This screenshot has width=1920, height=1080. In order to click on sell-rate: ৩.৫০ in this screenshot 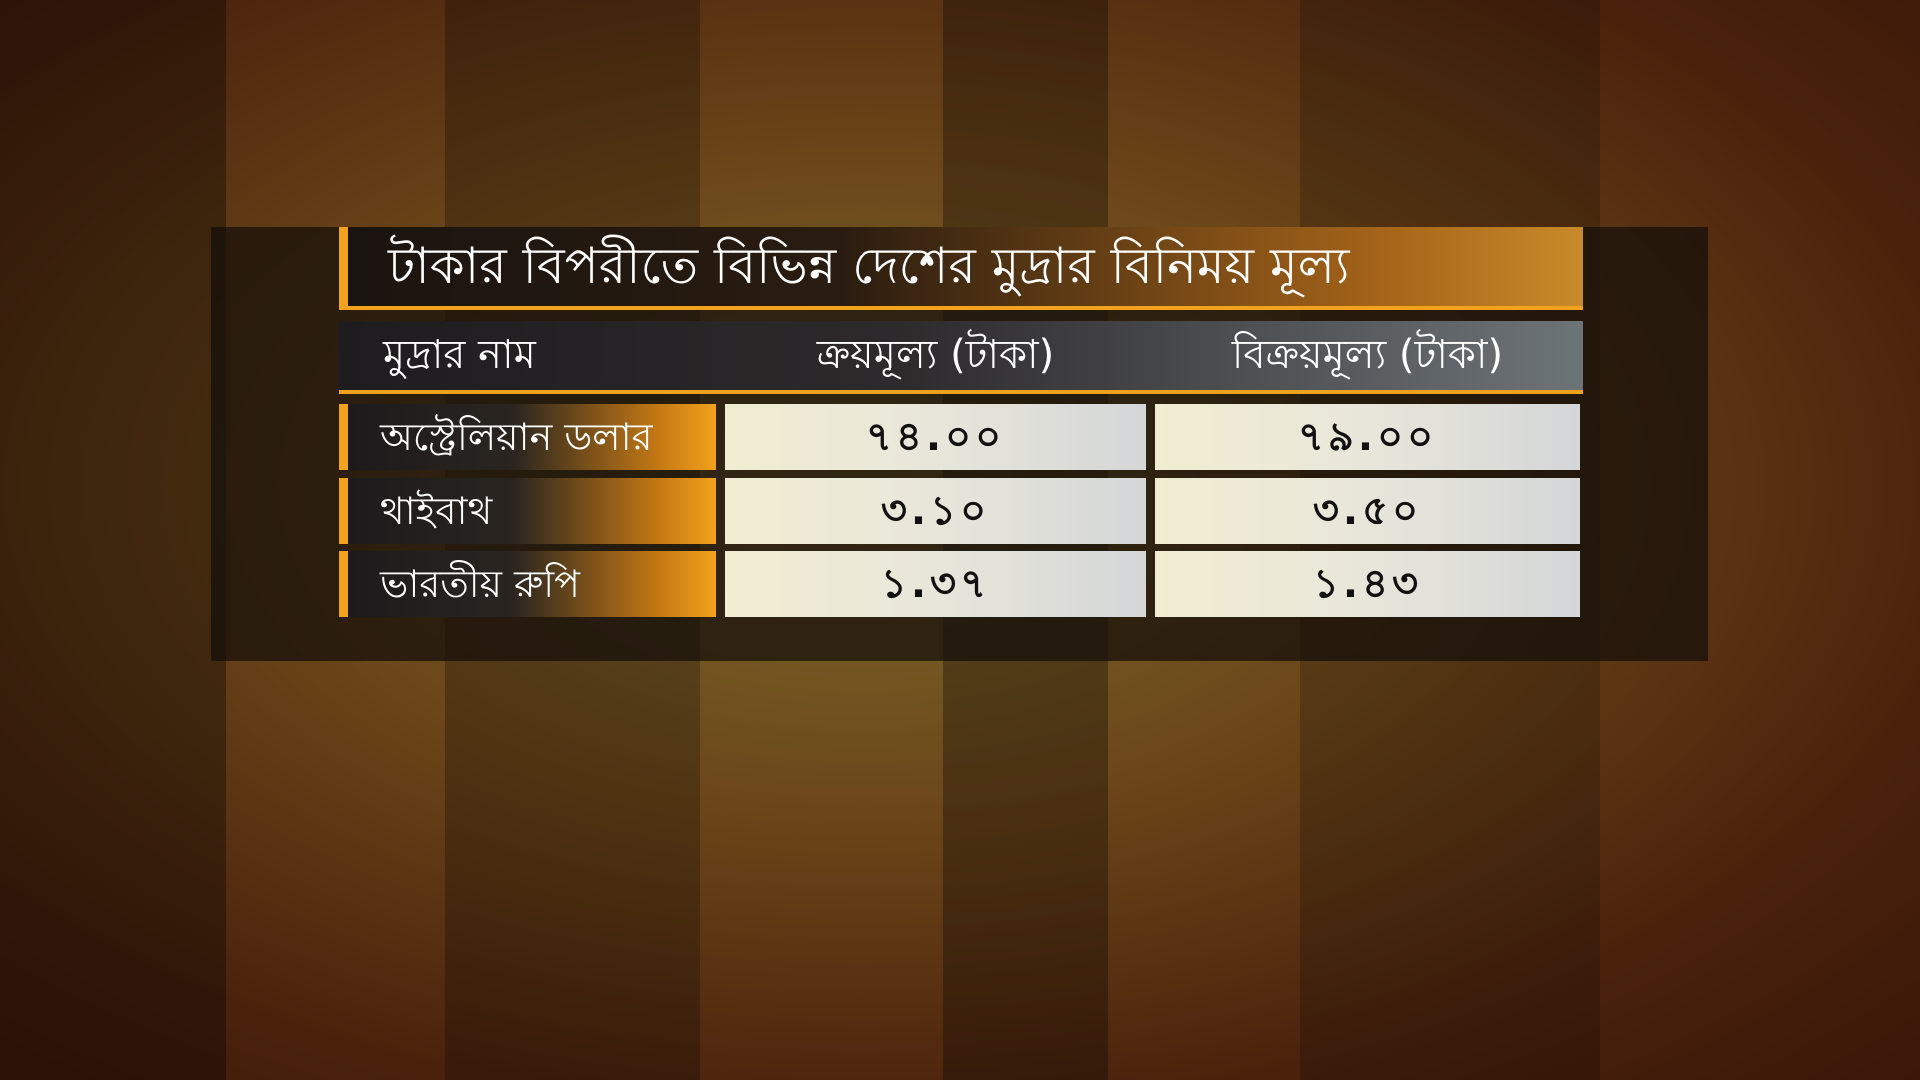, I will do `click(1367, 511)`.